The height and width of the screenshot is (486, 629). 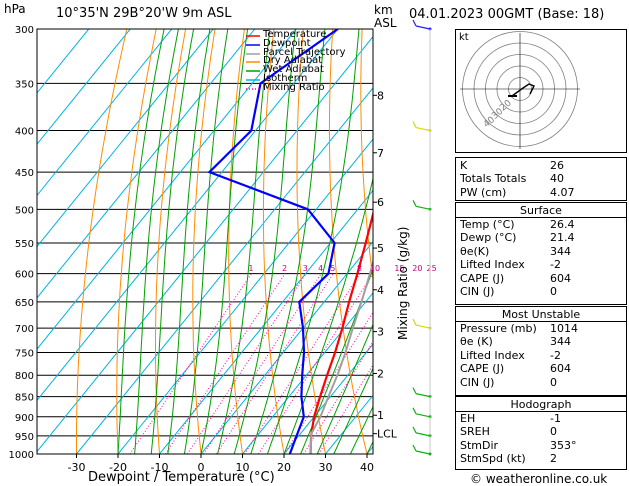 I want to click on parcel-trajectory-trace, so click(x=341, y=356).